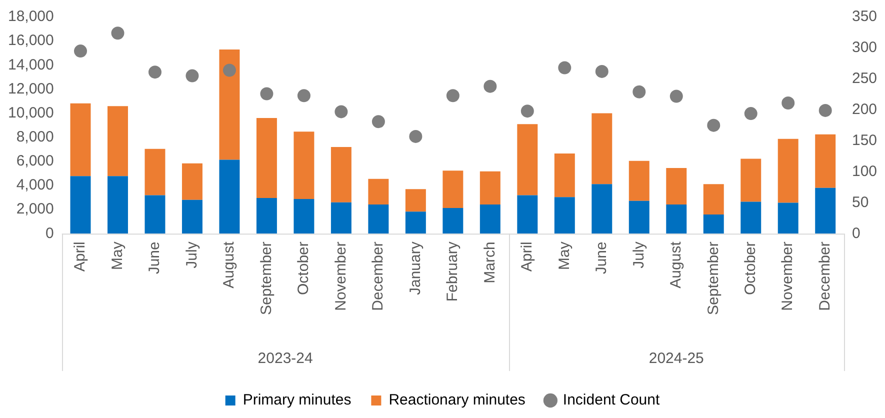 The height and width of the screenshot is (418, 885). I want to click on x-tick-label: January, so click(415, 268).